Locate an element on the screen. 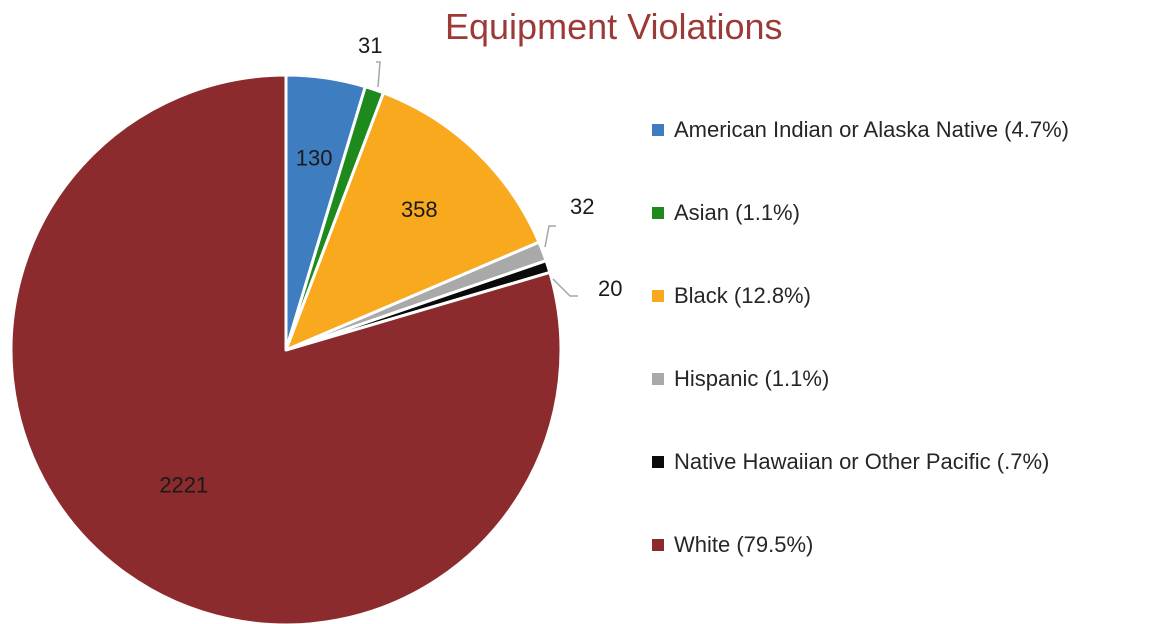 The image size is (1166, 624). data-label-white: 2221 is located at coordinates (183, 484).